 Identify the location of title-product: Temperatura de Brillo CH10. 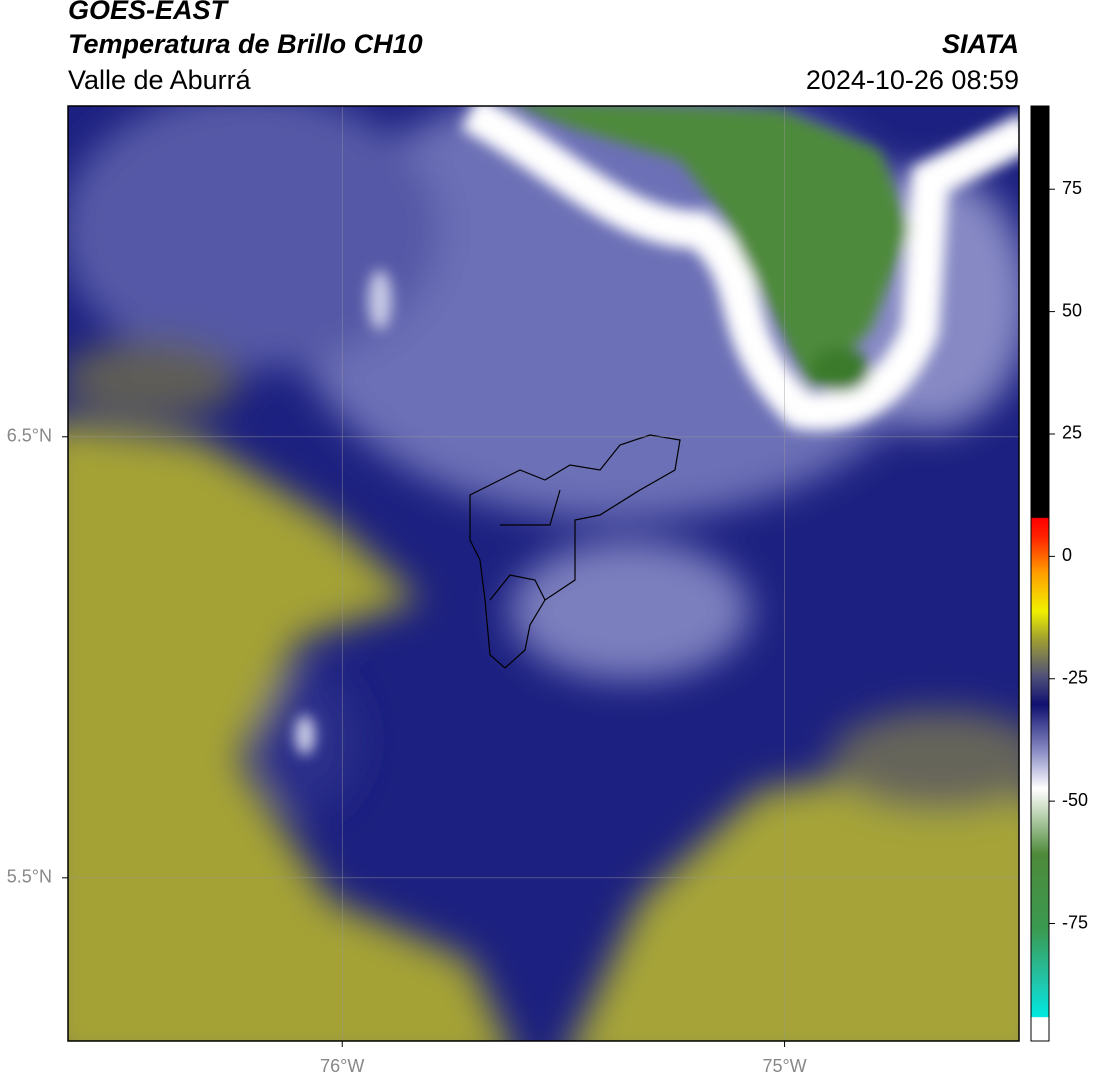
(245, 44).